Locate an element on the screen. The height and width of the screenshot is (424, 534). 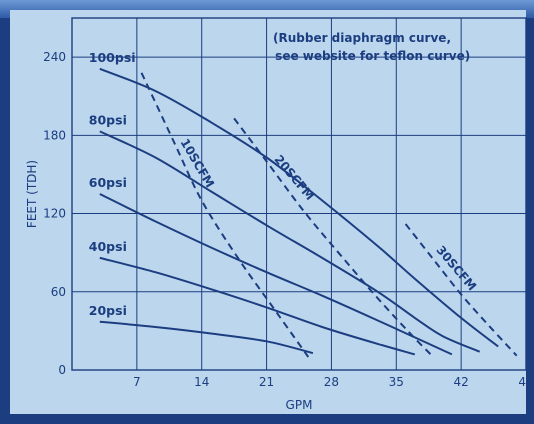
x-tick-label: 49 is located at coordinates (525, 382).